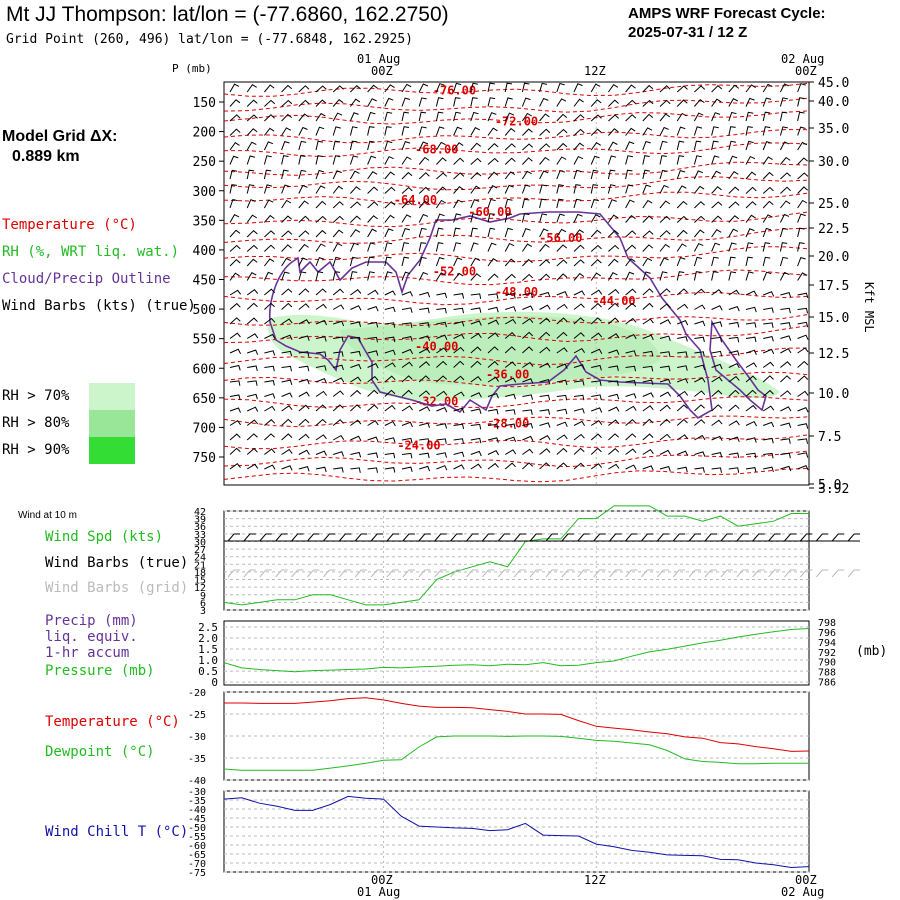 The height and width of the screenshot is (900, 900). Describe the element at coordinates (208, 649) in the screenshot. I see `precip-tick-label: 1.5` at that location.